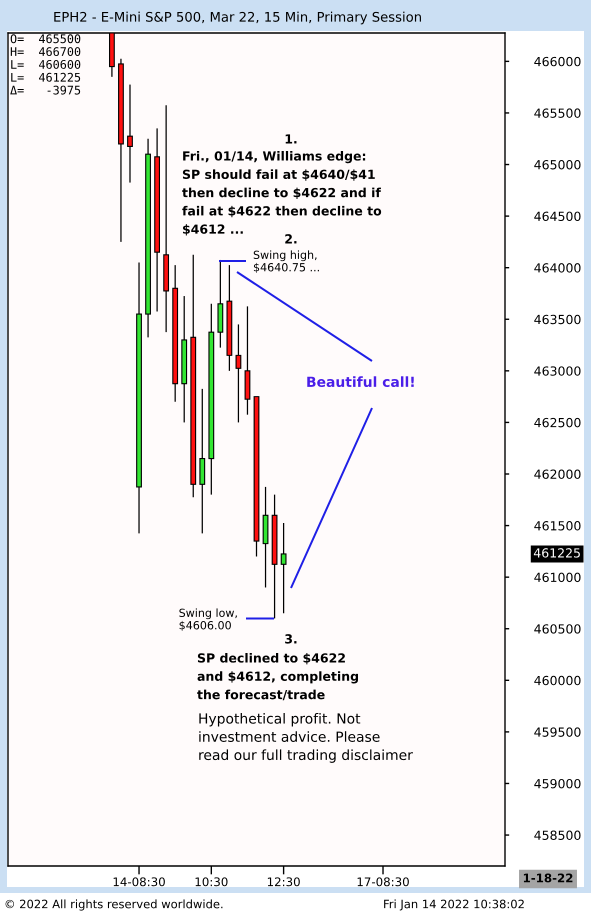  Describe the element at coordinates (291, 139) in the screenshot. I see `annotation: 1.` at that location.